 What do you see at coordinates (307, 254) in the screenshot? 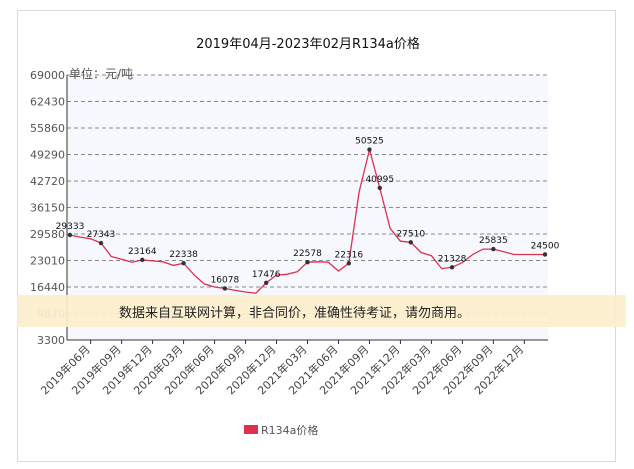
I see `data-label: 22578` at bounding box center [307, 254].